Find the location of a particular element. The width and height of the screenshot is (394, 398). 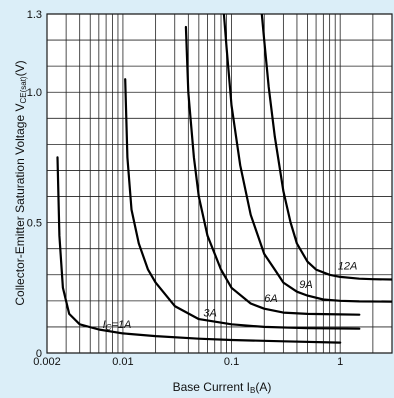

x-tick-label: 0.01 is located at coordinates (122, 362).